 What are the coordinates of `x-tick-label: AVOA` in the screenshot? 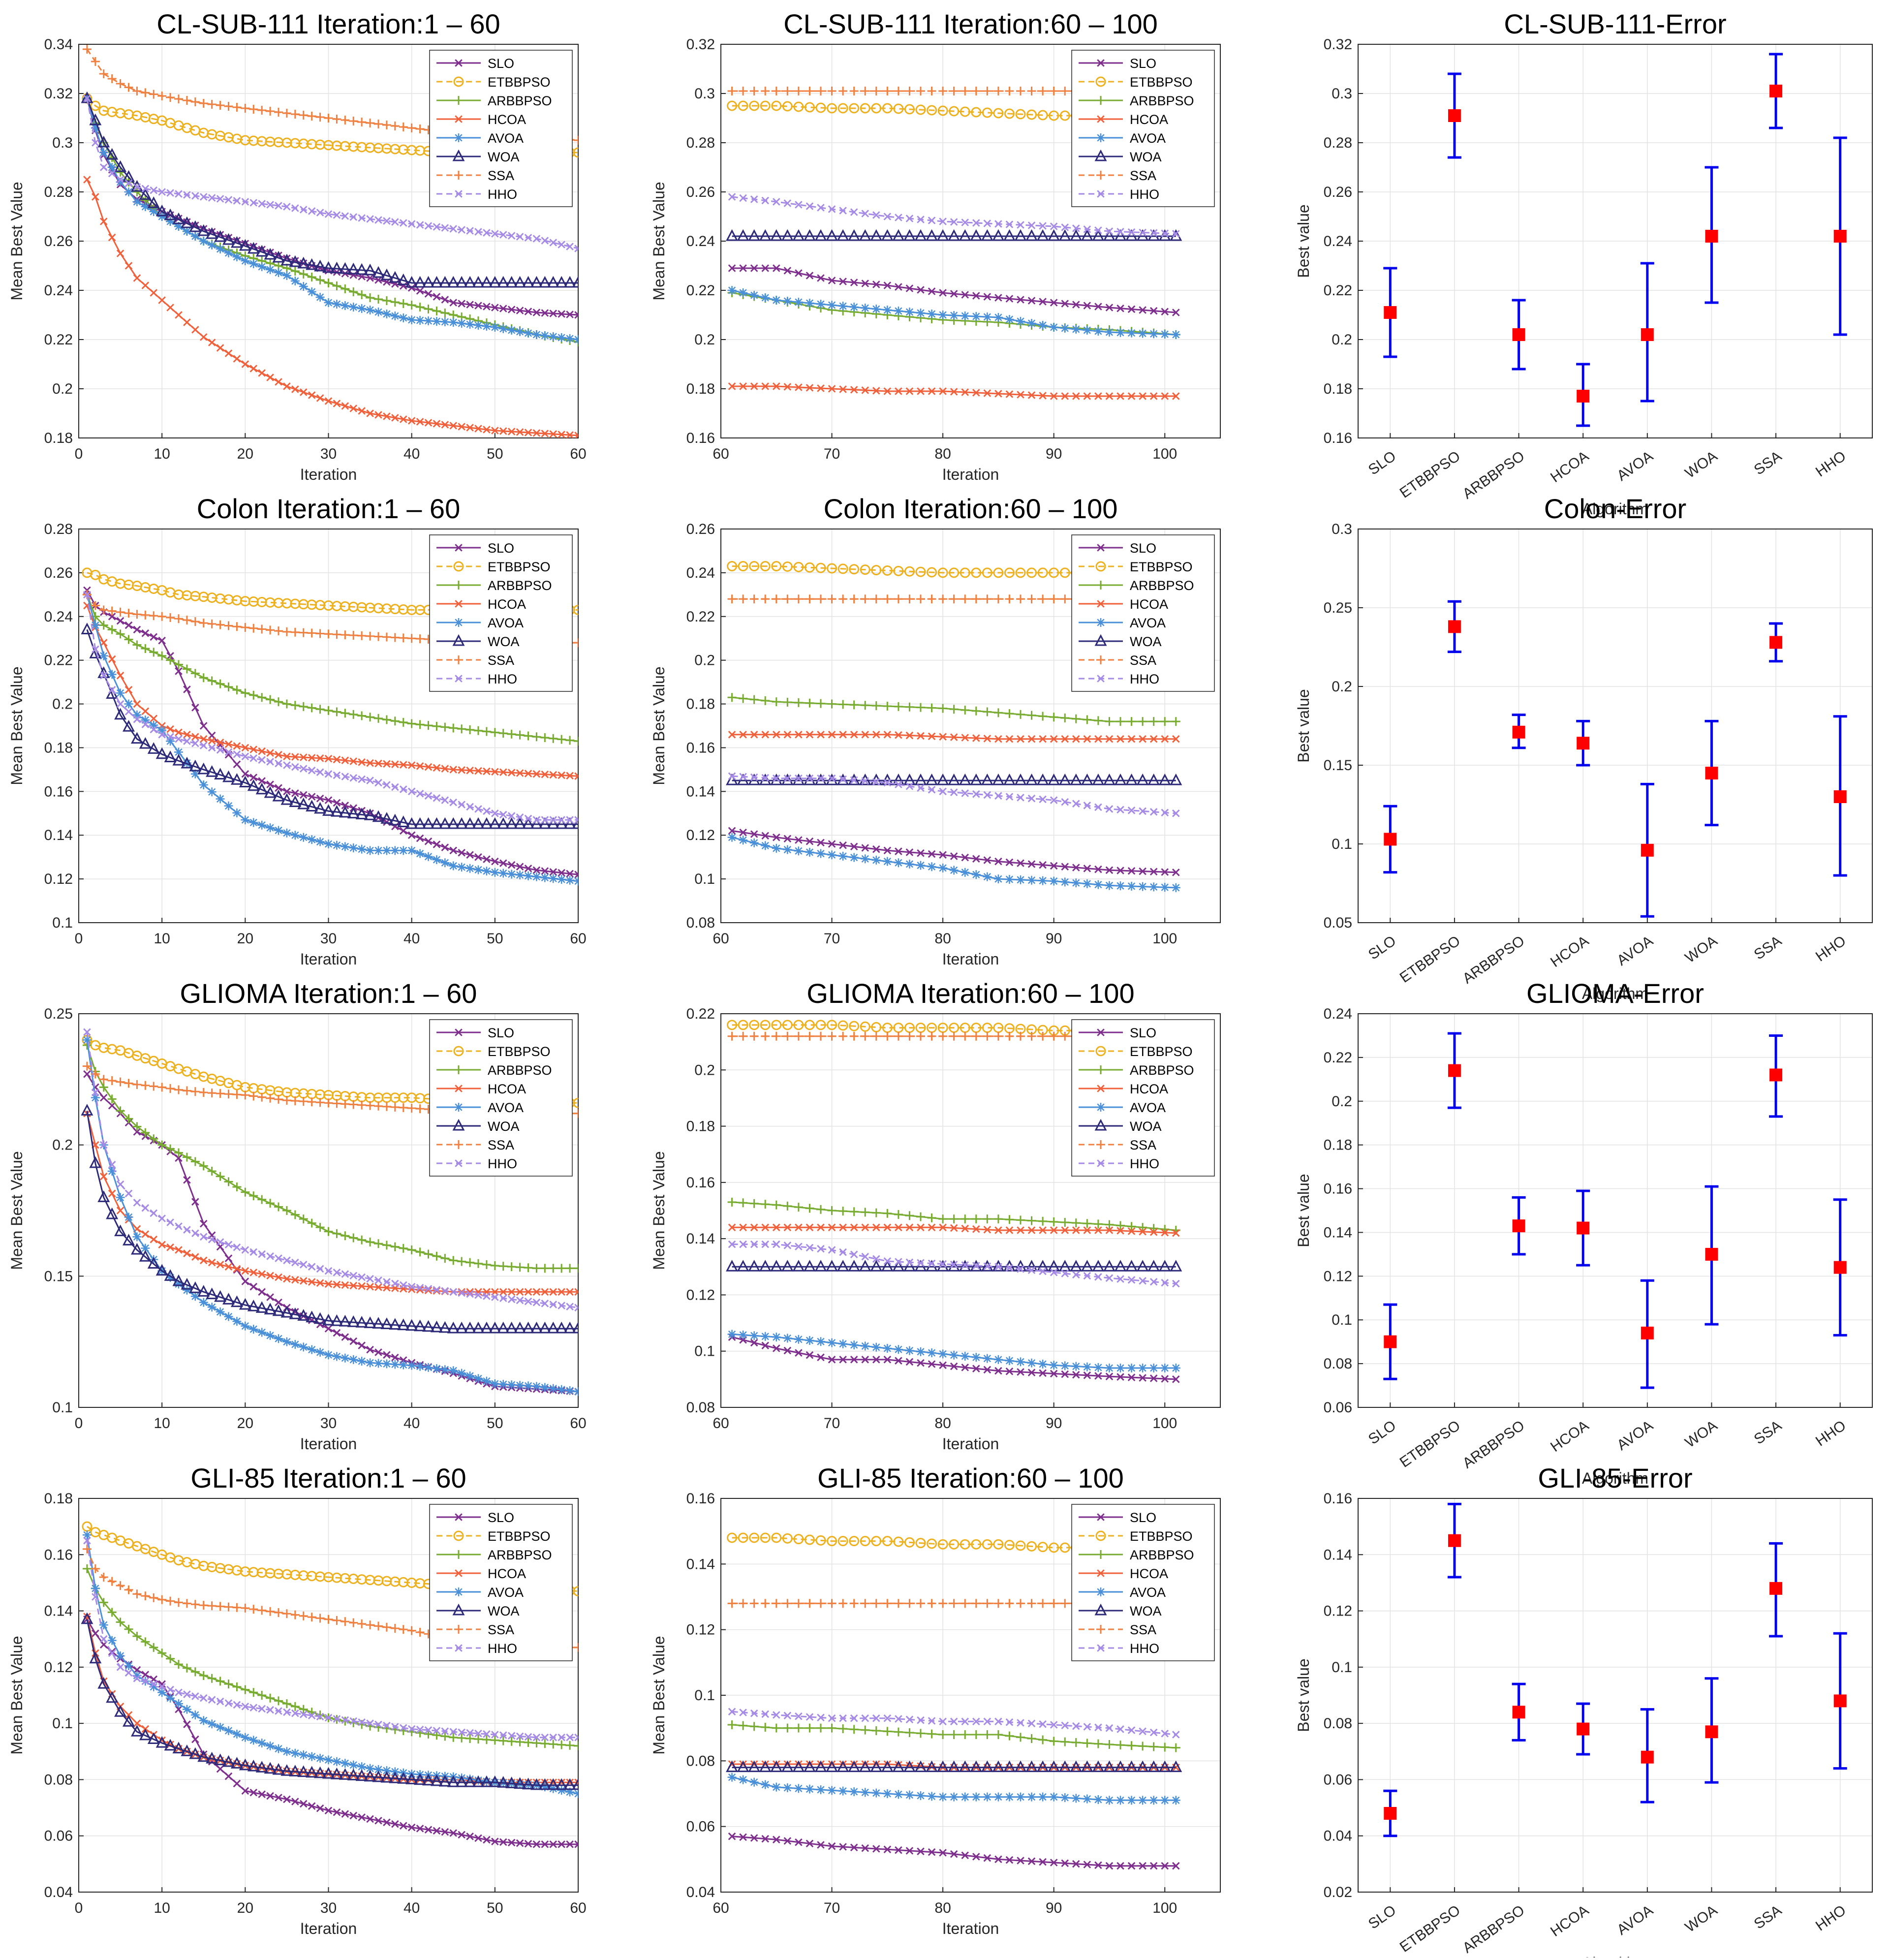 It's located at (1635, 951).